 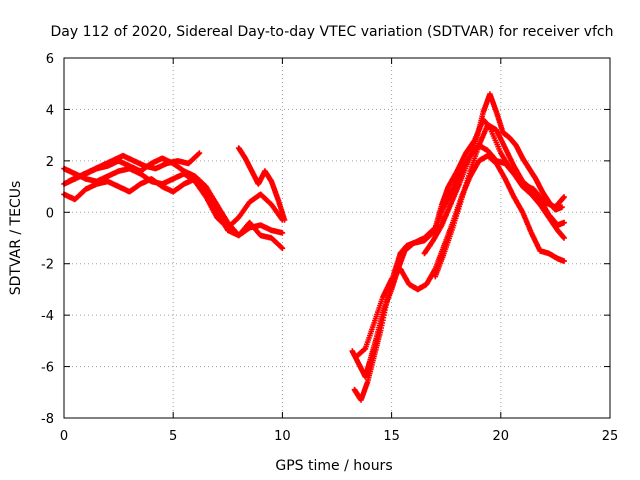 I want to click on y-tick-label: -6, so click(x=47, y=368).